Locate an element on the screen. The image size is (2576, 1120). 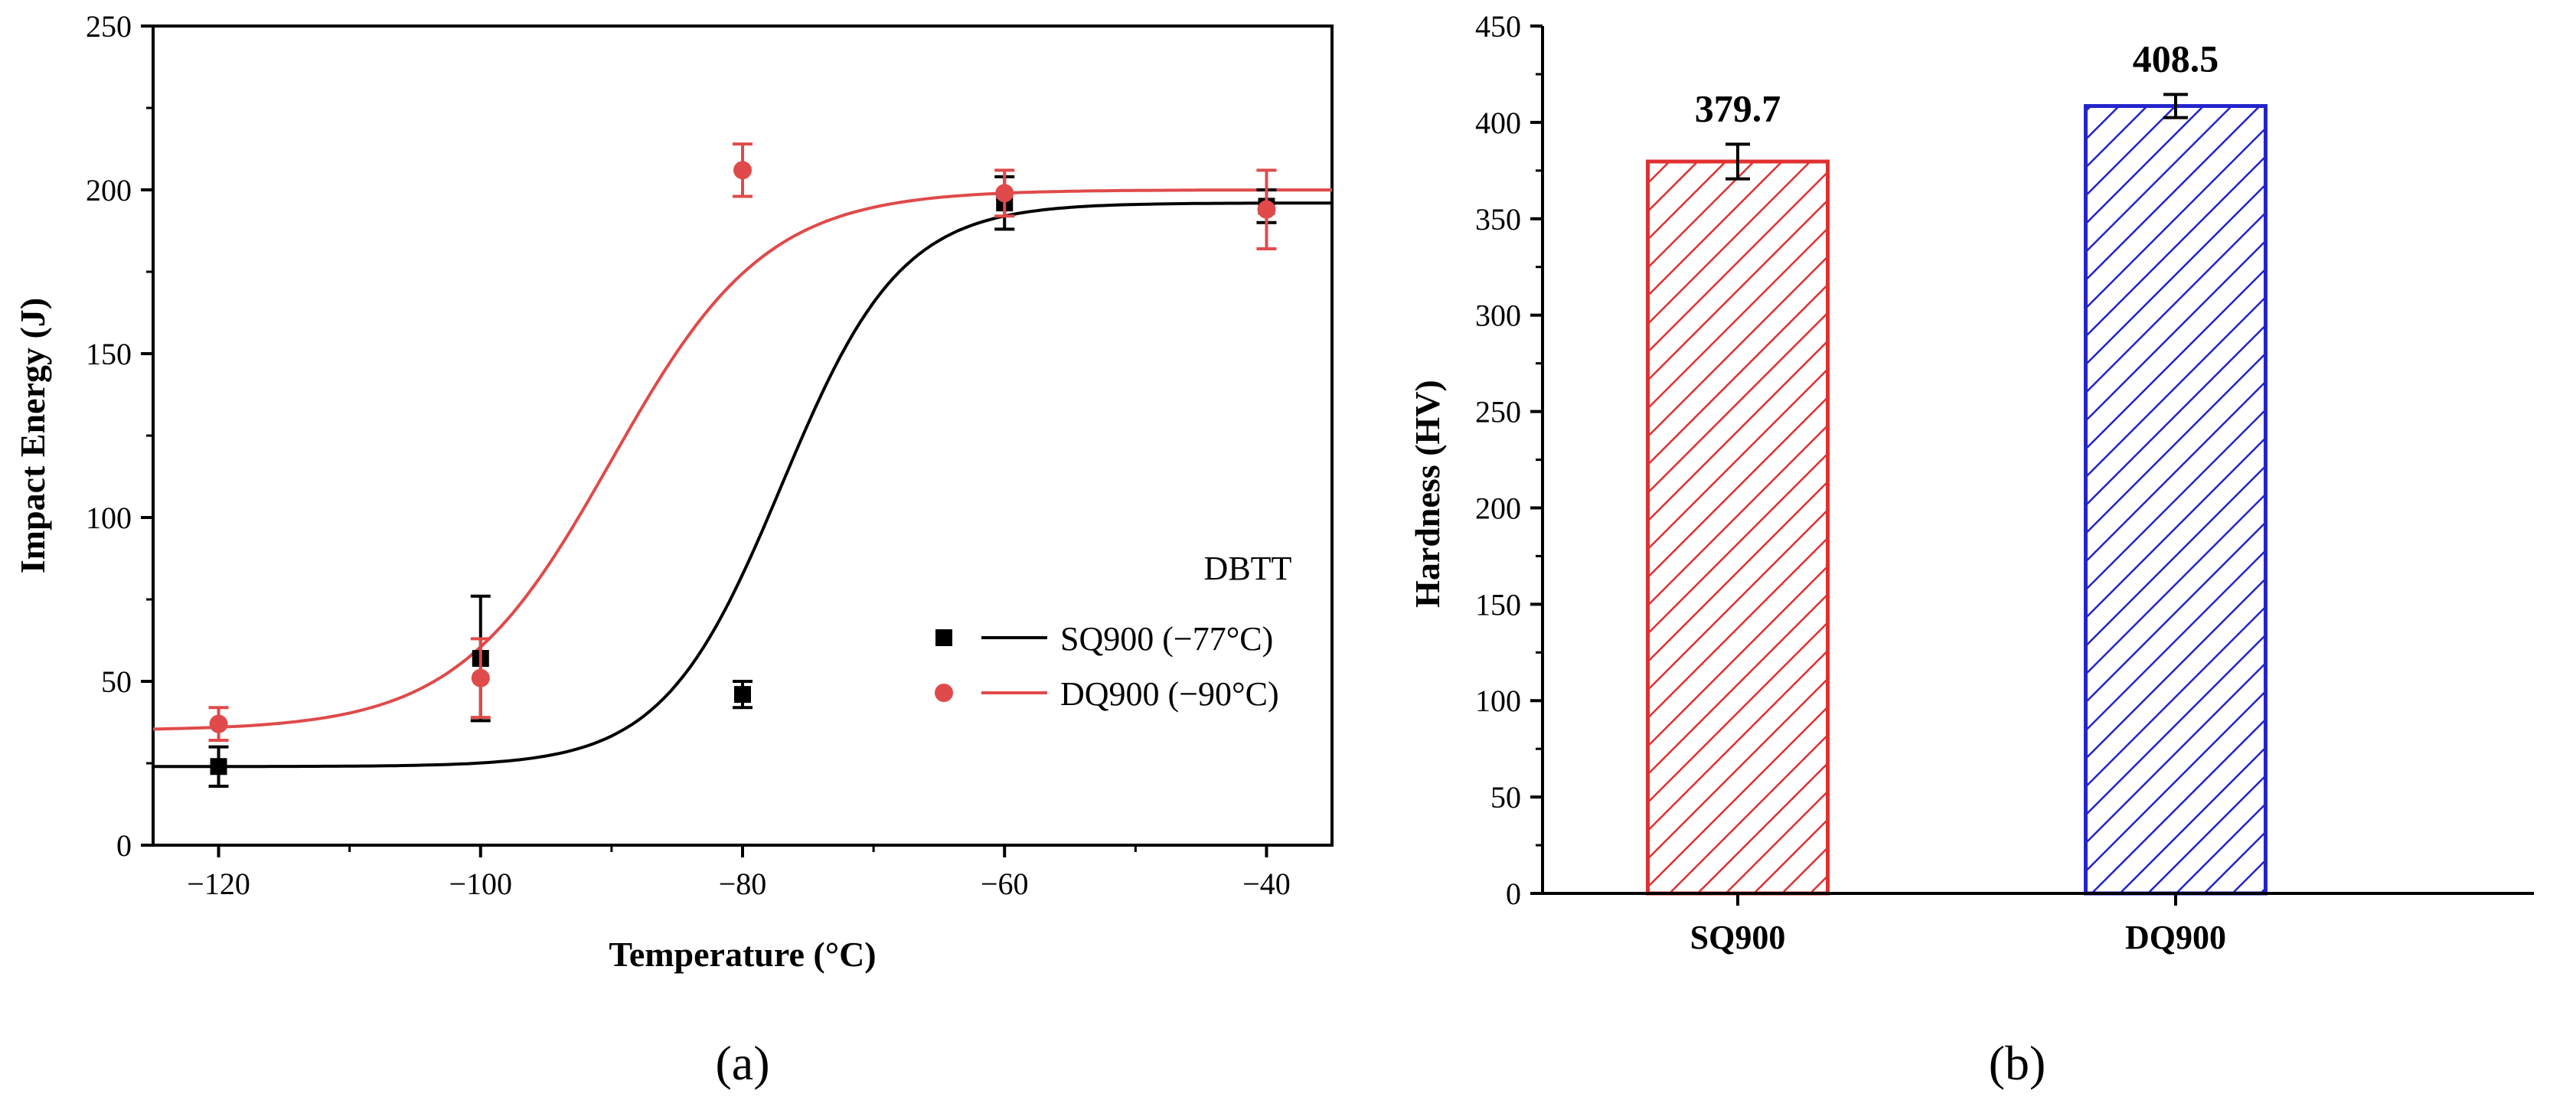
legend-sq900-label: SQ900 (−77°C) is located at coordinates (1166, 639).